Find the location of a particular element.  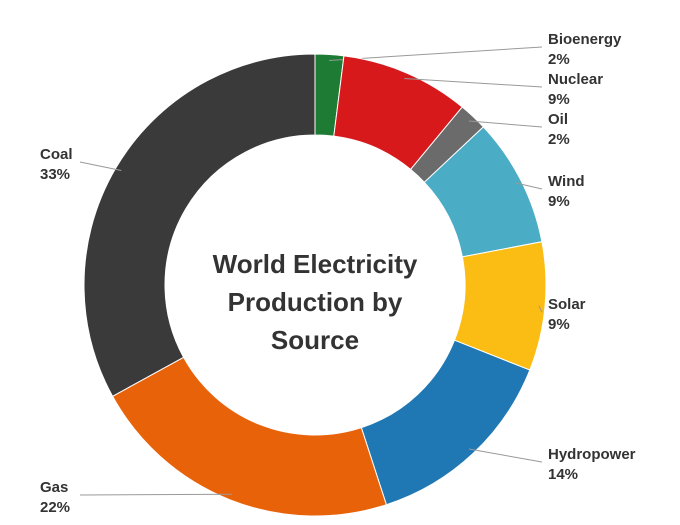

slice-label: Coal is located at coordinates (56, 154).